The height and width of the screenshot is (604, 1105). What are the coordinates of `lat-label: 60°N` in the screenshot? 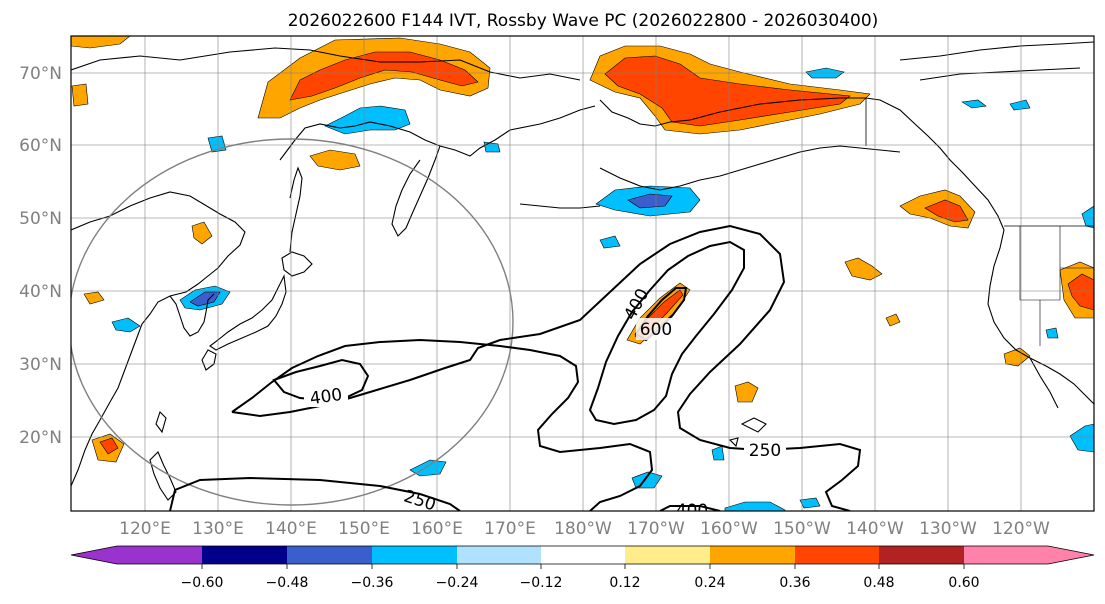 It's located at (40, 146).